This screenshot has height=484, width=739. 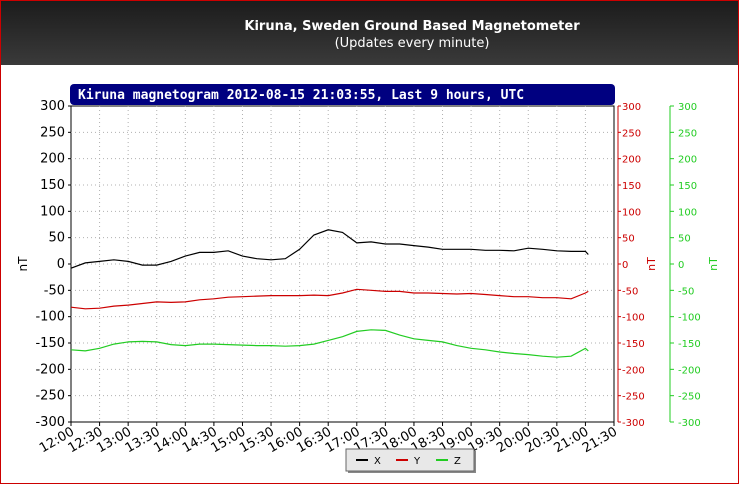 I want to click on y-tick-label-left: 300, so click(x=52, y=106).